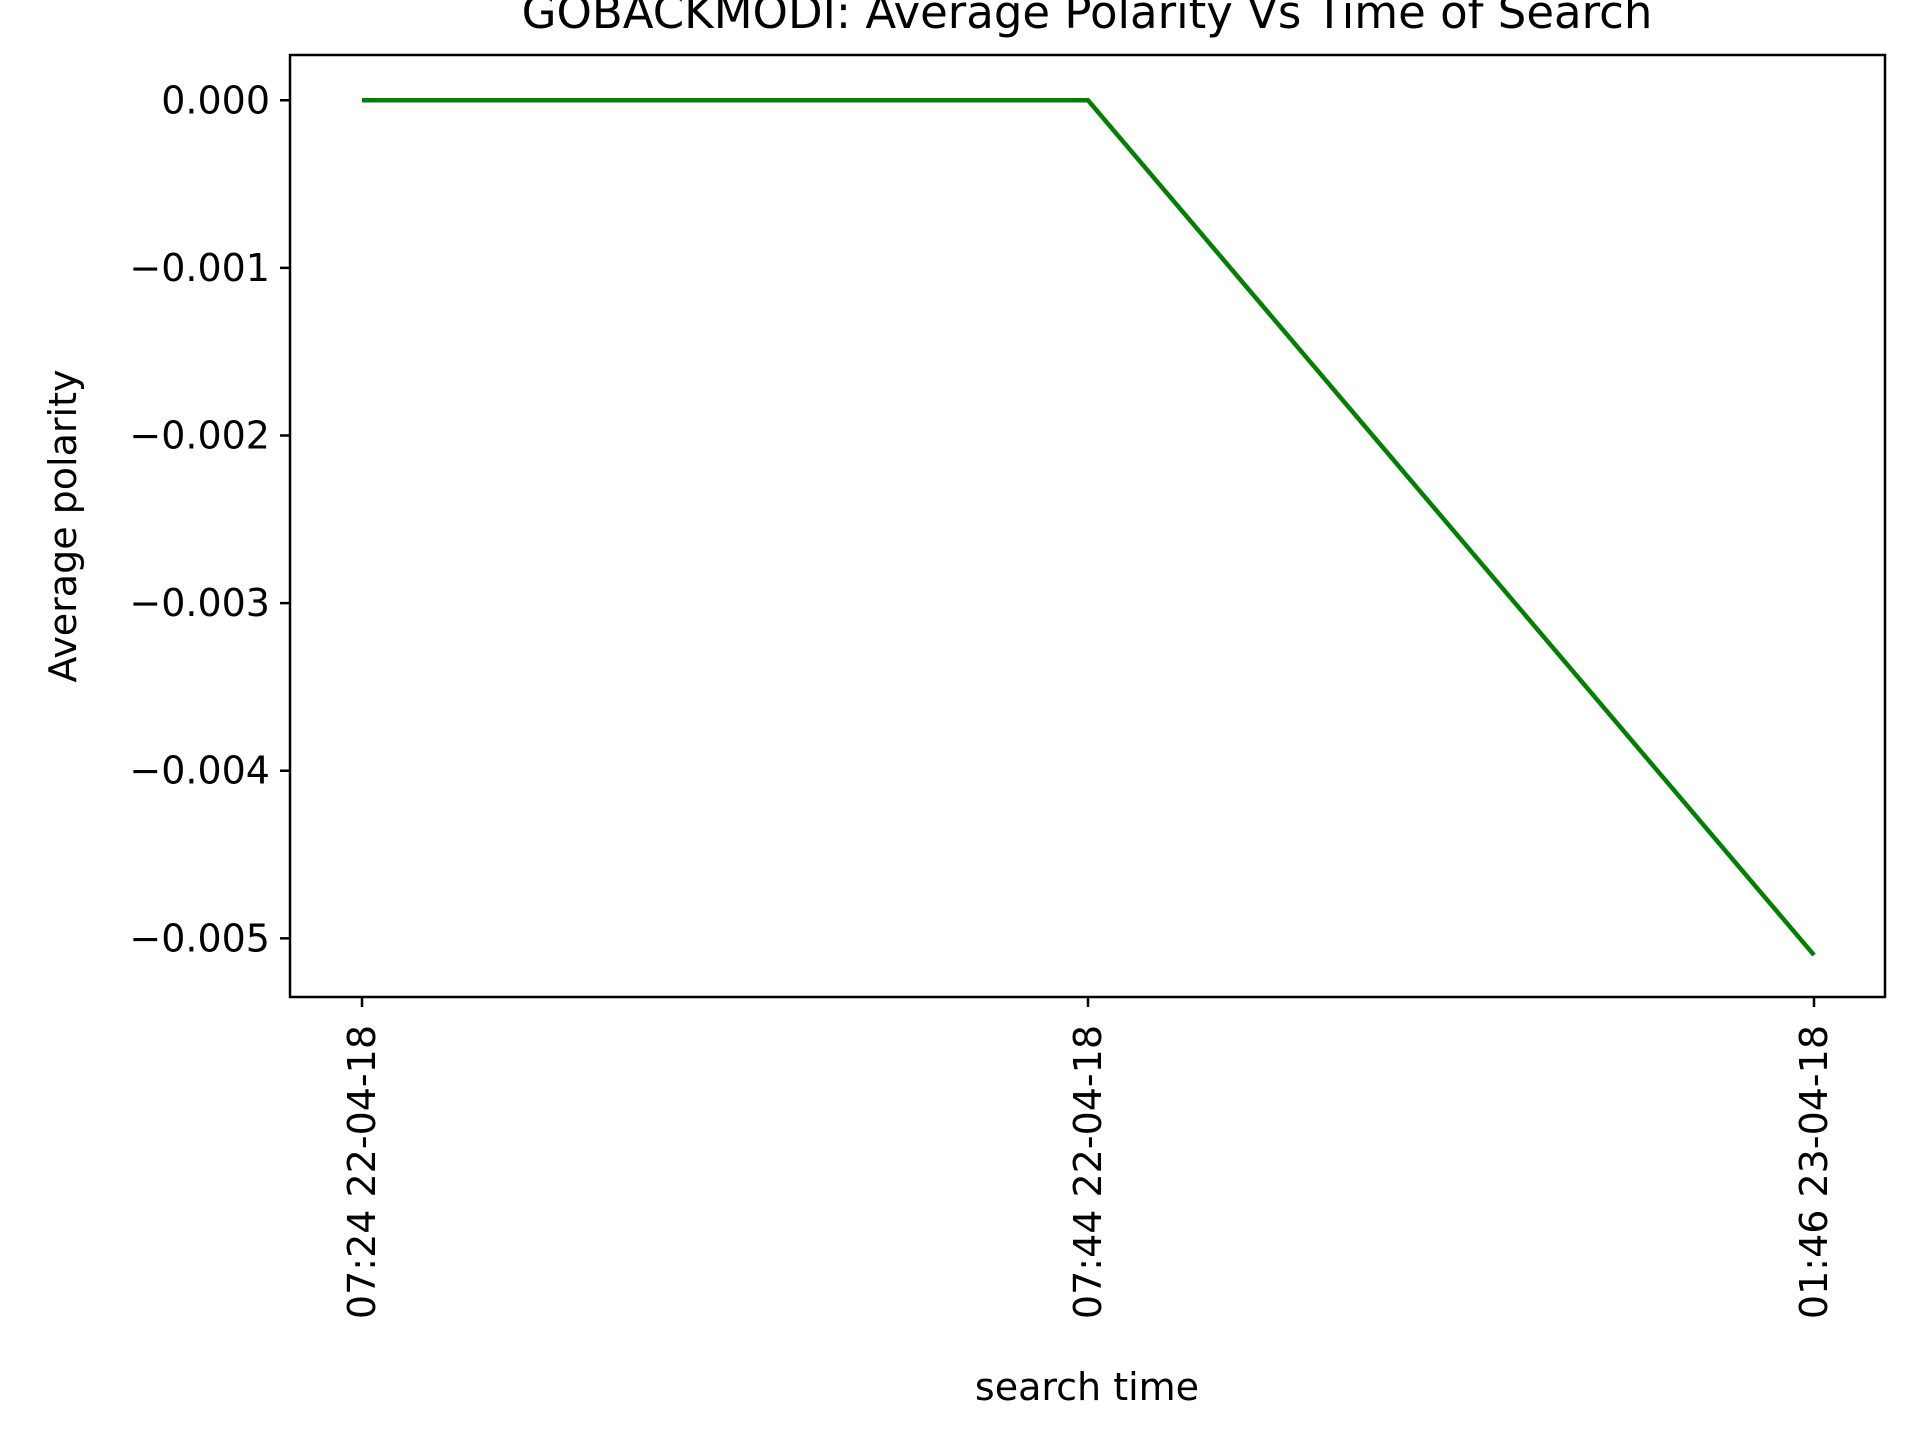 This screenshot has height=1440, width=1920. I want to click on x-tick-label: 07:44 22-04-18, so click(1088, 1172).